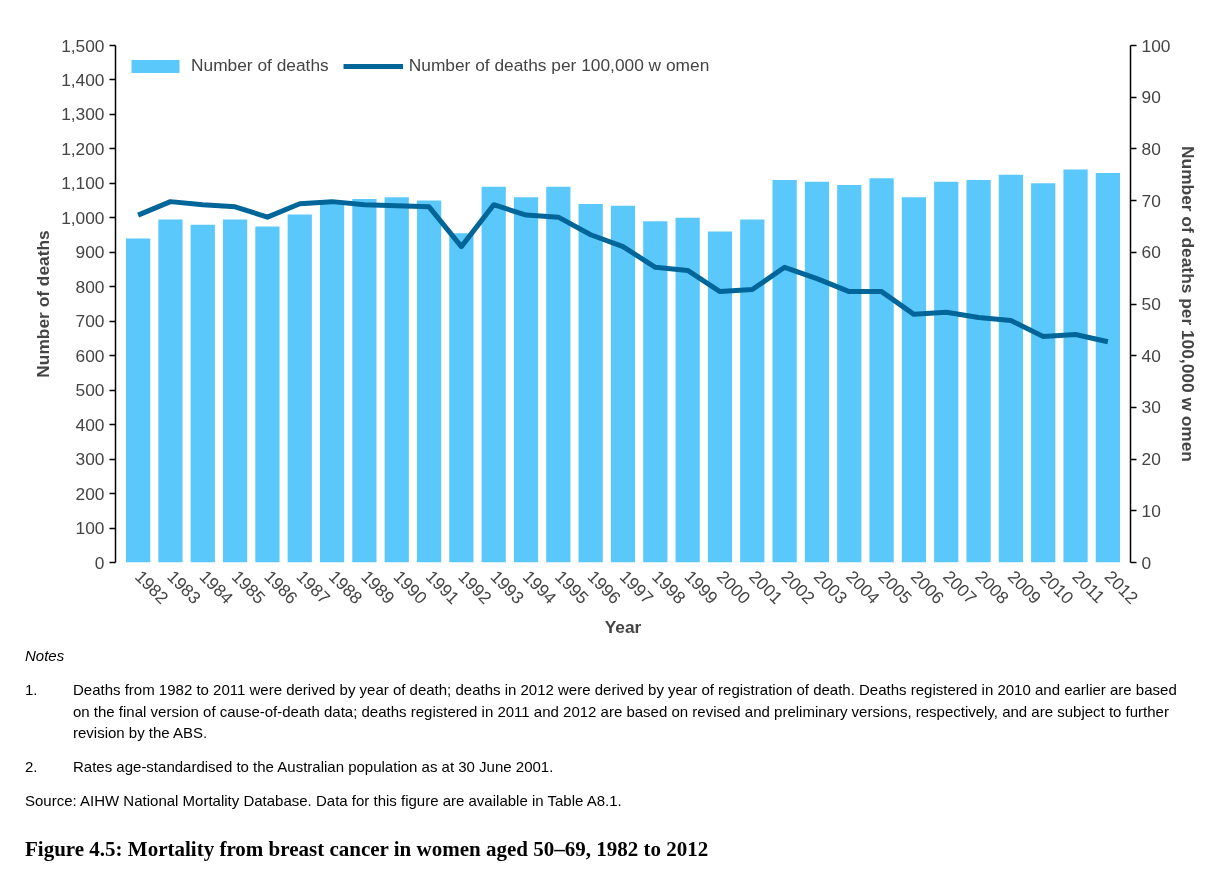  Describe the element at coordinates (1151, 252) in the screenshot. I see `y2-tick-label: 60` at that location.